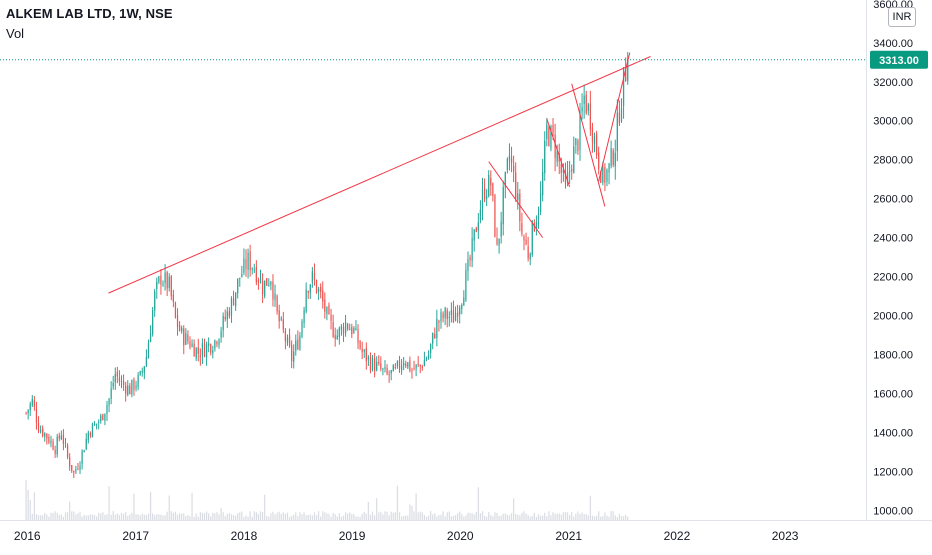 The height and width of the screenshot is (555, 932). I want to click on time-tick-label: 2020, so click(460, 536).